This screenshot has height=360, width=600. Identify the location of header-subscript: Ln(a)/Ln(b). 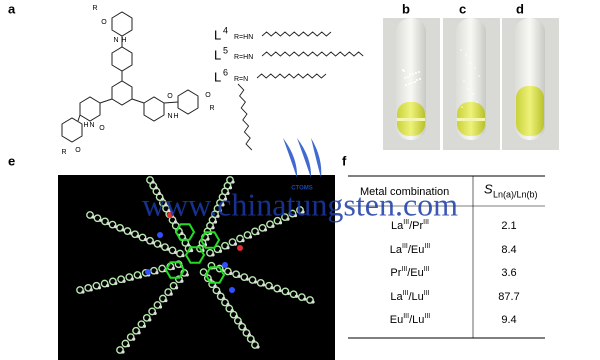
(515, 194).